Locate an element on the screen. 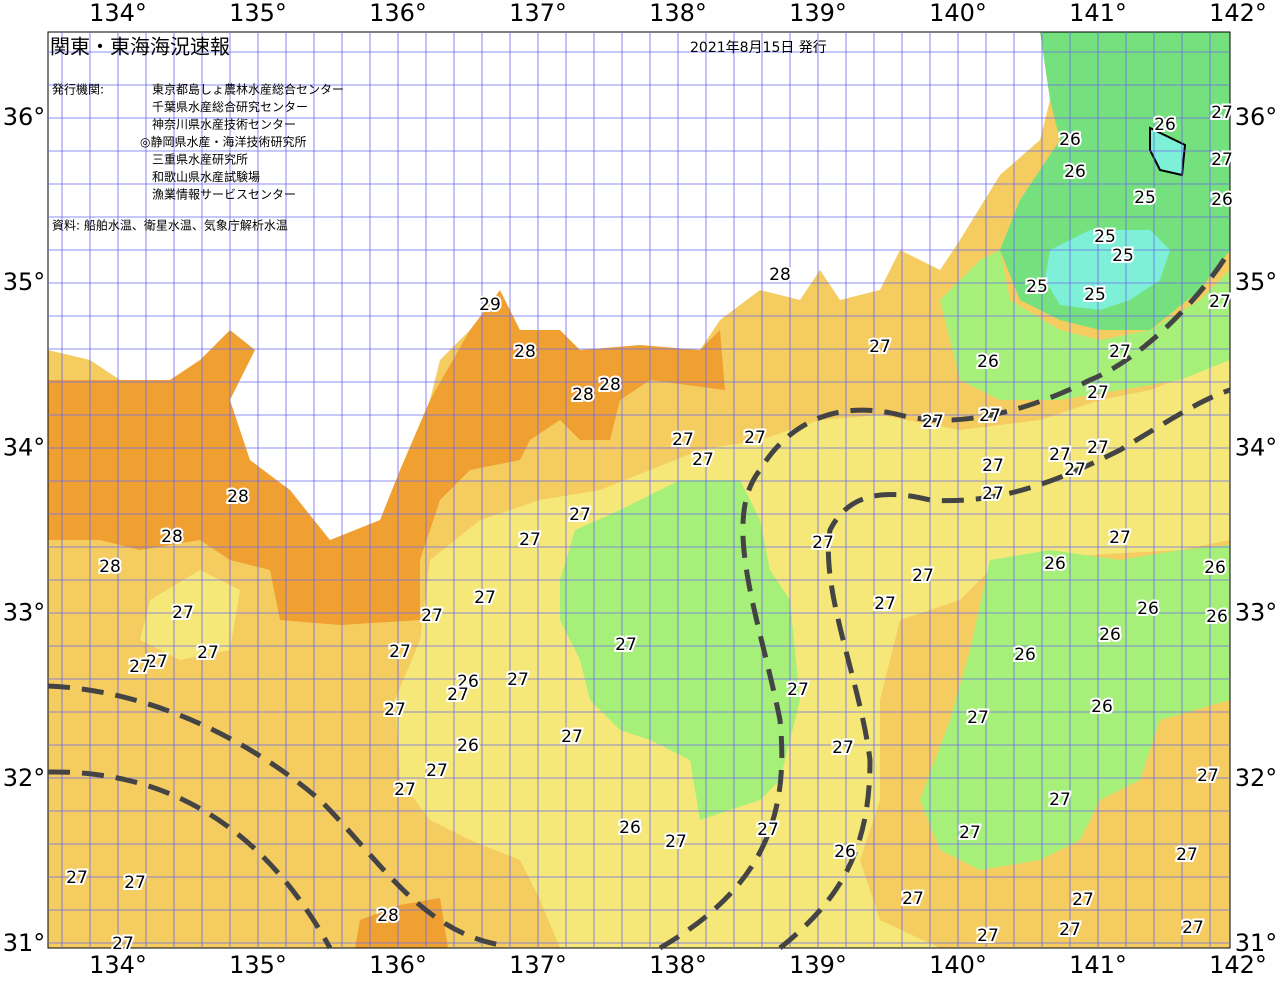 This screenshot has width=1280, height=984. cold-area is located at coordinates (1168, 151).